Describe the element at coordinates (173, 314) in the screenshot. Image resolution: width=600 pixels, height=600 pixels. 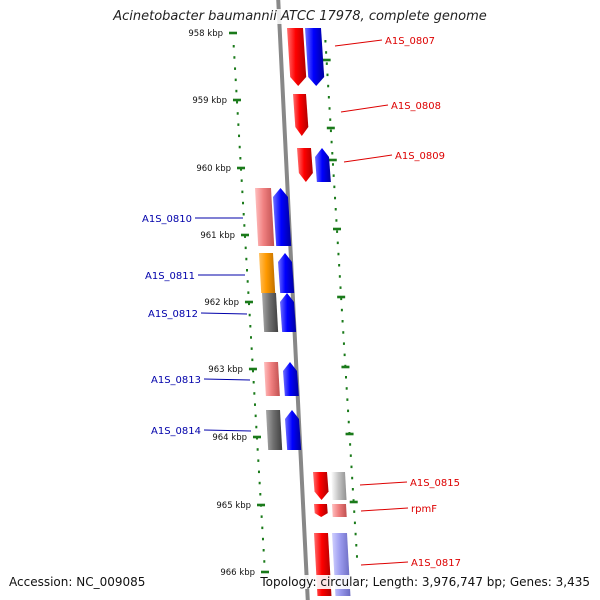
I see `gene-label: A1S_0812` at that location.